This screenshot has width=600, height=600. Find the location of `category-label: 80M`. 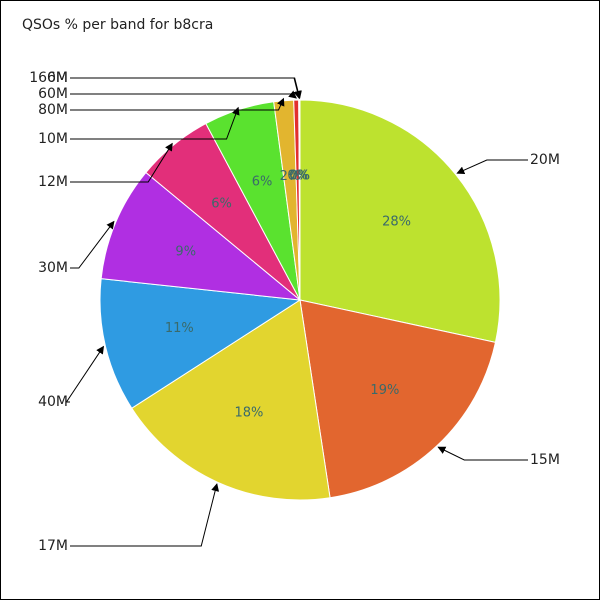

category-label: 80M is located at coordinates (53, 110).